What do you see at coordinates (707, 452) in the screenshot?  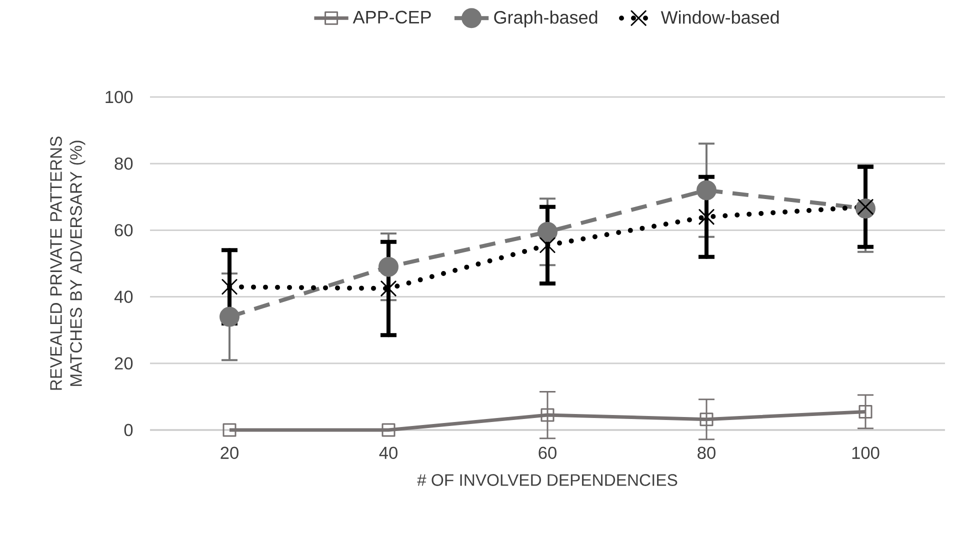 I see `x-tick-label: 80` at bounding box center [707, 452].